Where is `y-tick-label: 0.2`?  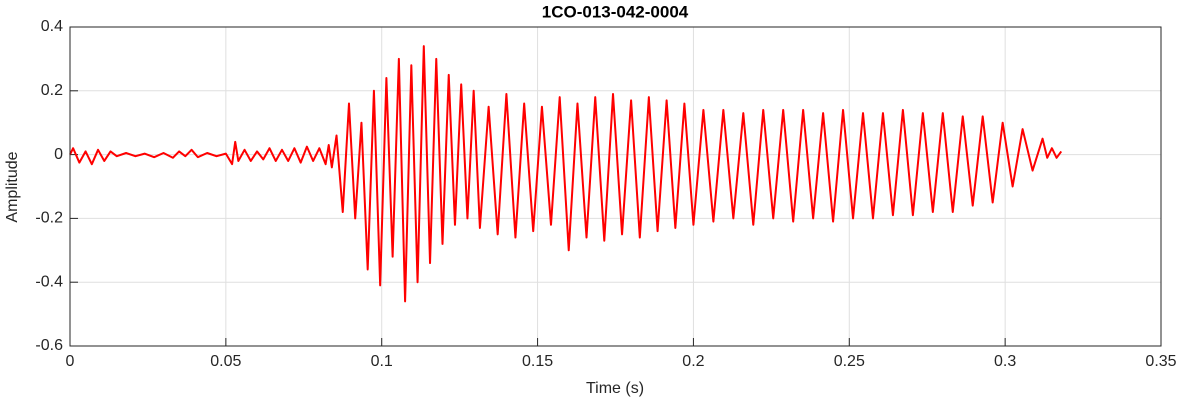
y-tick-label: 0.2 is located at coordinates (52, 90).